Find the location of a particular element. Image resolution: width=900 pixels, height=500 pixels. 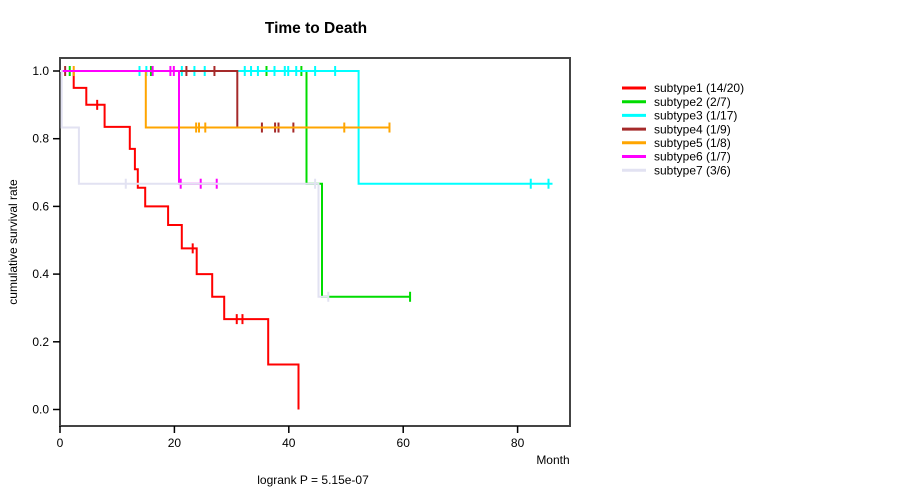

survival-curve-subtype4 is located at coordinates (177, 99).